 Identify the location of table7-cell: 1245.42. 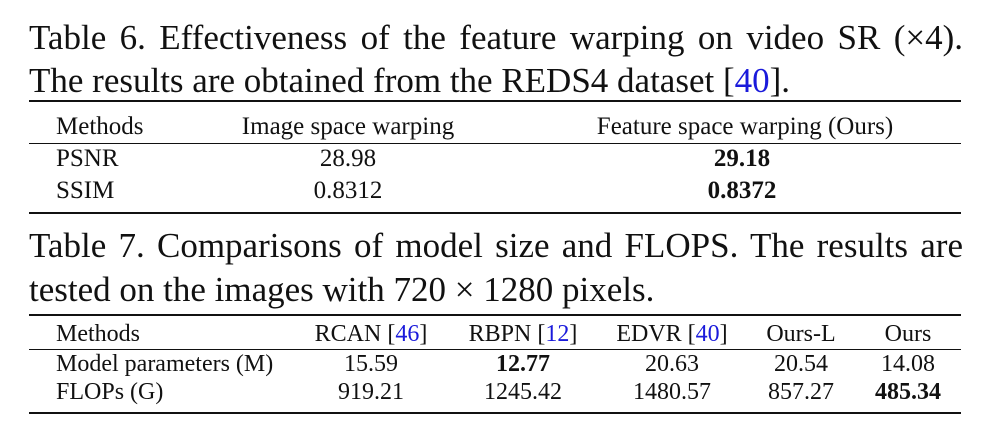
(523, 392).